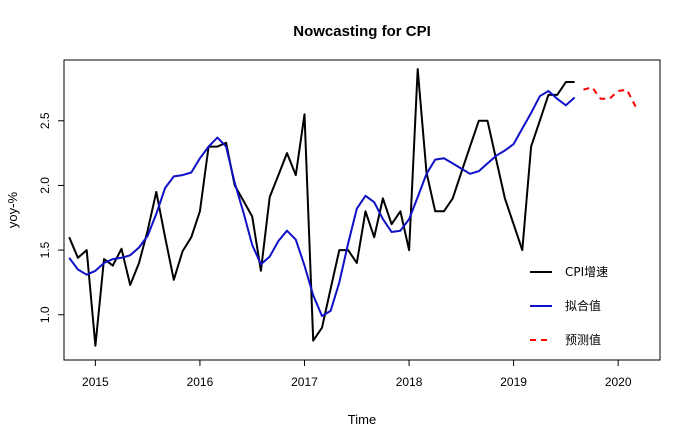 The image size is (693, 443). I want to click on y-axis-label: yoy-%, so click(12, 210).